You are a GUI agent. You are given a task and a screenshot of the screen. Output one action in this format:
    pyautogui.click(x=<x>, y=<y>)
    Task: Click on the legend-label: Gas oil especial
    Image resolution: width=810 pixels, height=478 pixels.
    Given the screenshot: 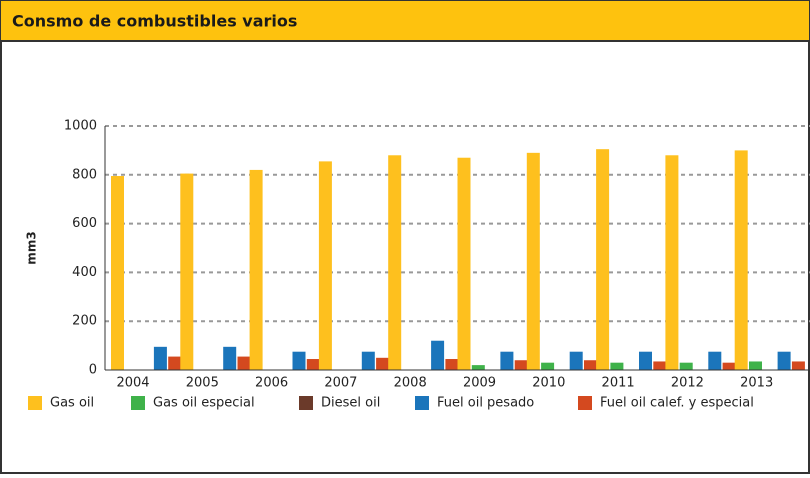 What is the action you would take?
    pyautogui.click(x=204, y=403)
    